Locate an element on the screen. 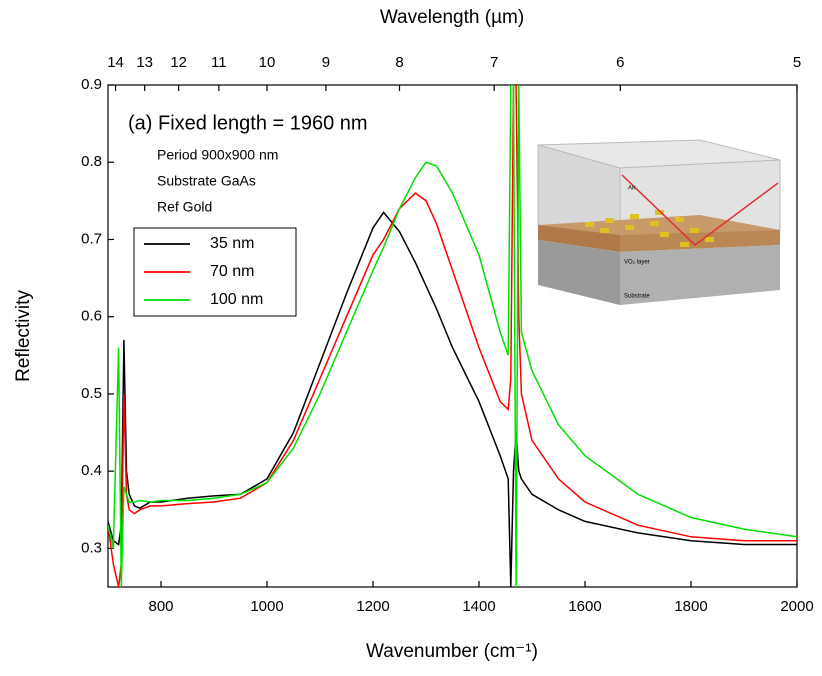 The width and height of the screenshot is (822, 676). x2-tick-label: 7 is located at coordinates (494, 62).